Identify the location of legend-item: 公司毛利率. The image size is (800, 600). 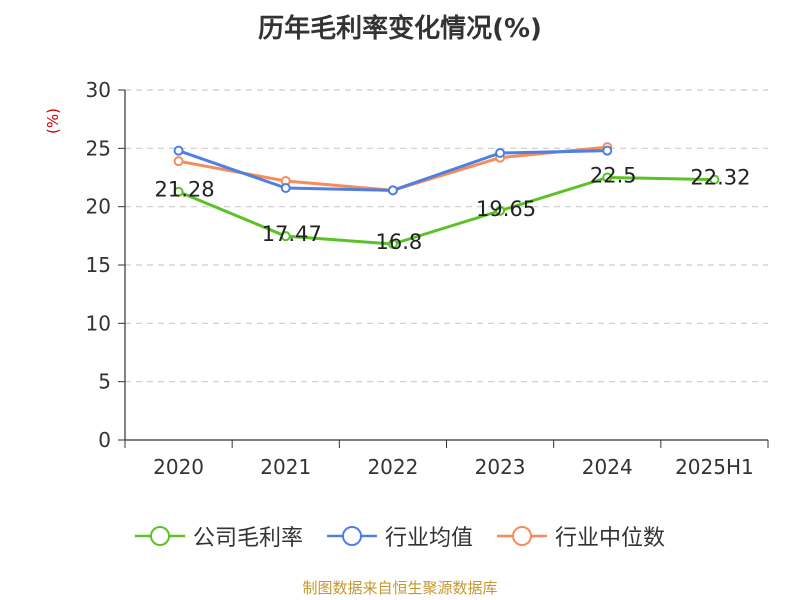
(218, 536).